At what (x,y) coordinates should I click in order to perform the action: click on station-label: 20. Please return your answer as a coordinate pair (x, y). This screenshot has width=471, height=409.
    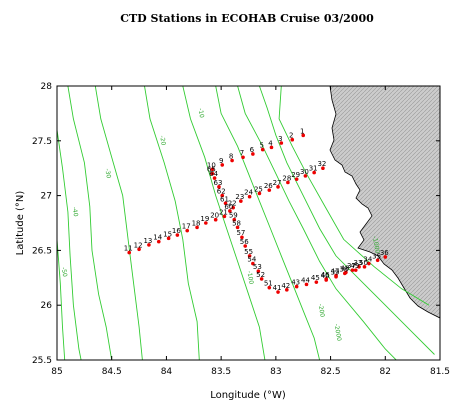
    Looking at the image, I should click on (214, 216).